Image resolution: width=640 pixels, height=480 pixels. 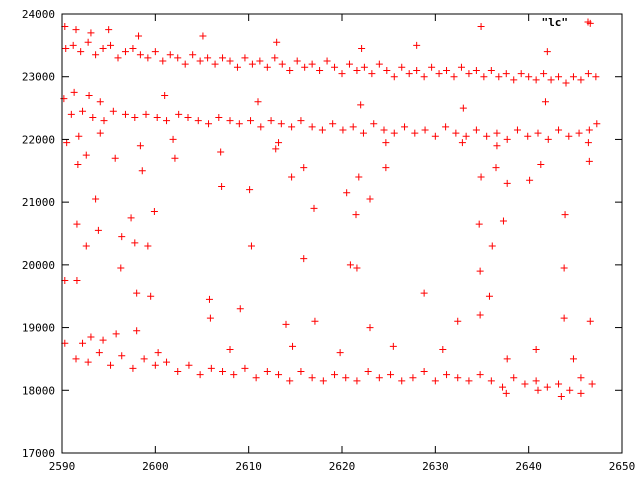 What do you see at coordinates (528, 466) in the screenshot?
I see `x-tick-label: 2640` at bounding box center [528, 466].